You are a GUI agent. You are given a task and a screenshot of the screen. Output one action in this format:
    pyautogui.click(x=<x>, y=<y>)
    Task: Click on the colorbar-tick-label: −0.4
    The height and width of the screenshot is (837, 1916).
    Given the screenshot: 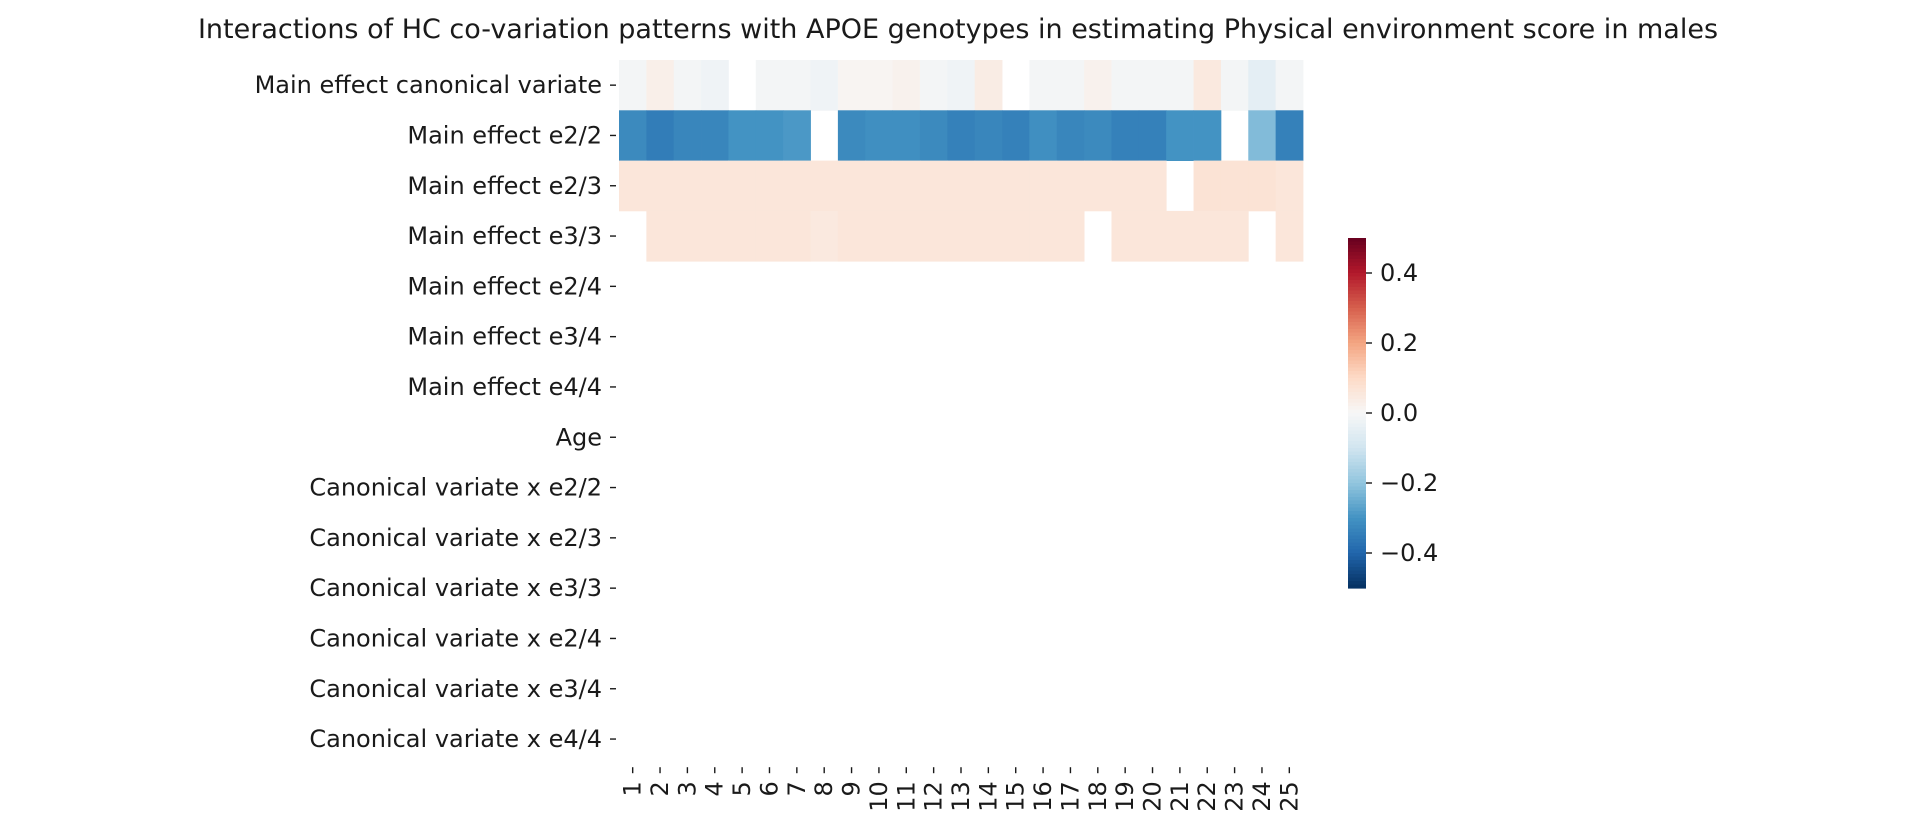 What is the action you would take?
    pyautogui.click(x=1409, y=553)
    